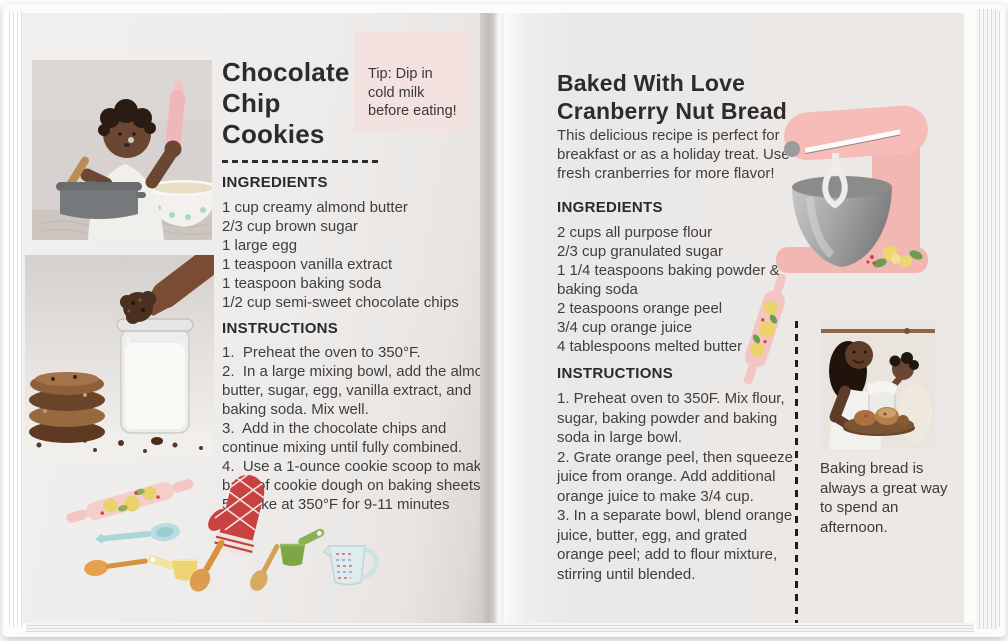  What do you see at coordinates (765, 329) in the screenshot?
I see `rolling-pin-small-illustration` at bounding box center [765, 329].